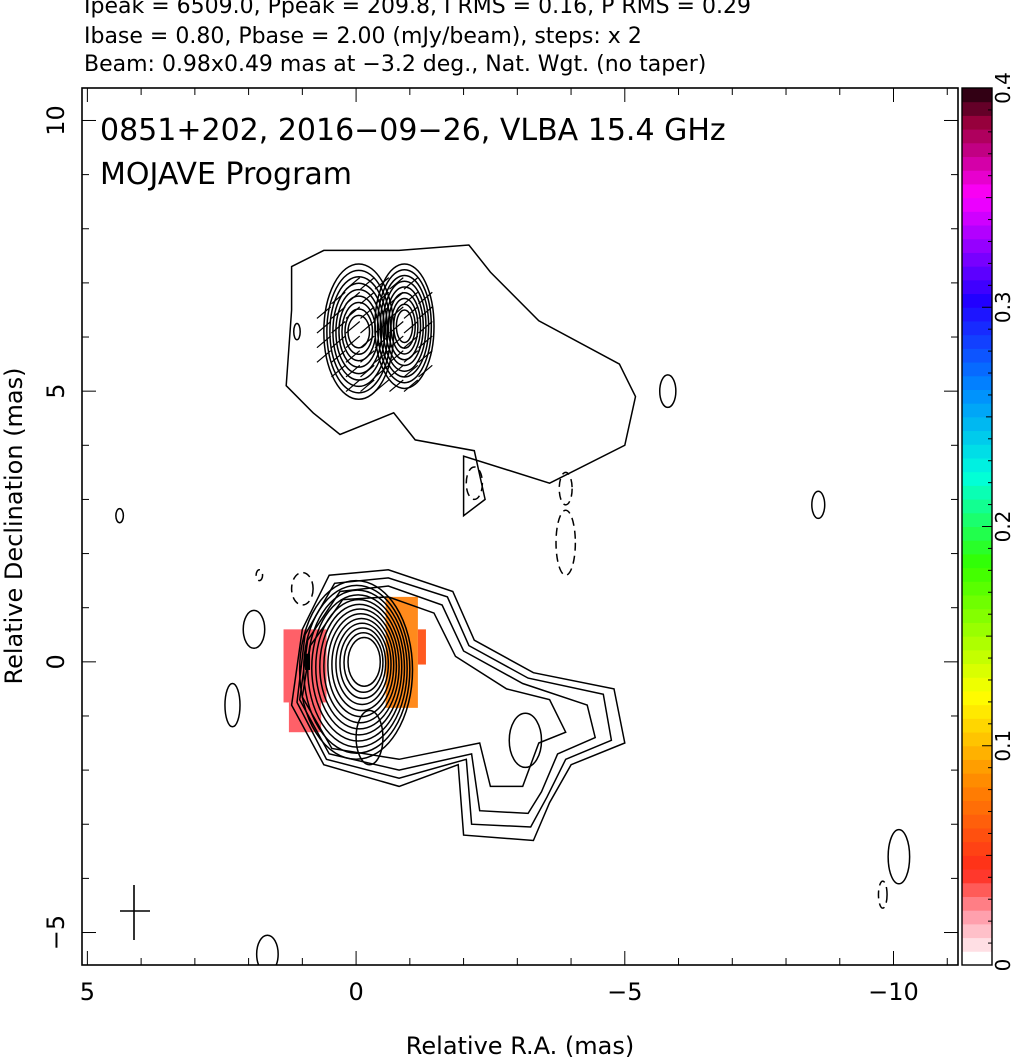 This screenshot has height=1060, width=1021. Describe the element at coordinates (413, 130) in the screenshot. I see `chart-title: 0851+202, 2016−09−26, VLBA 15.4 GHz` at that location.